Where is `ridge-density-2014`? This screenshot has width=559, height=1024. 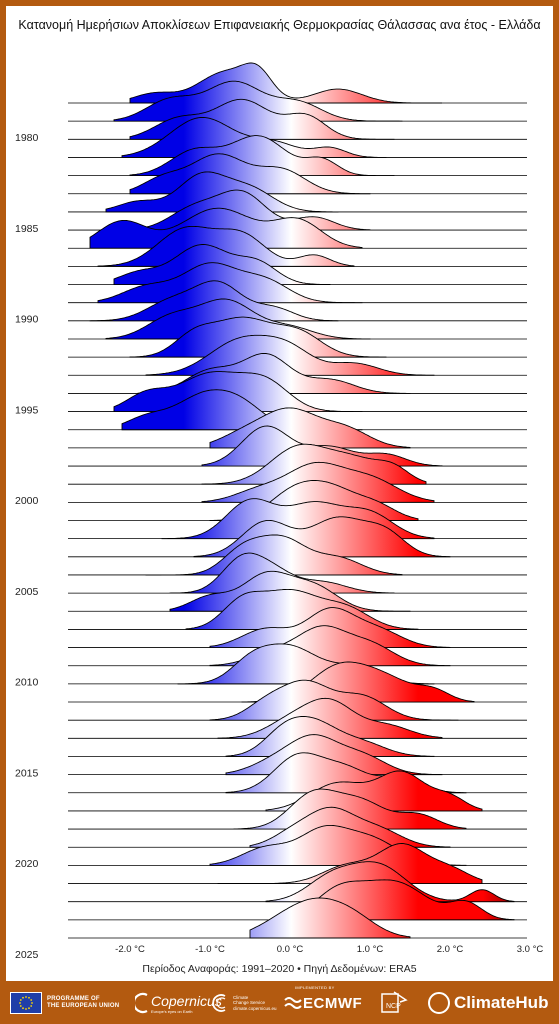
ridge-density-2014 is located at coordinates (330, 718).